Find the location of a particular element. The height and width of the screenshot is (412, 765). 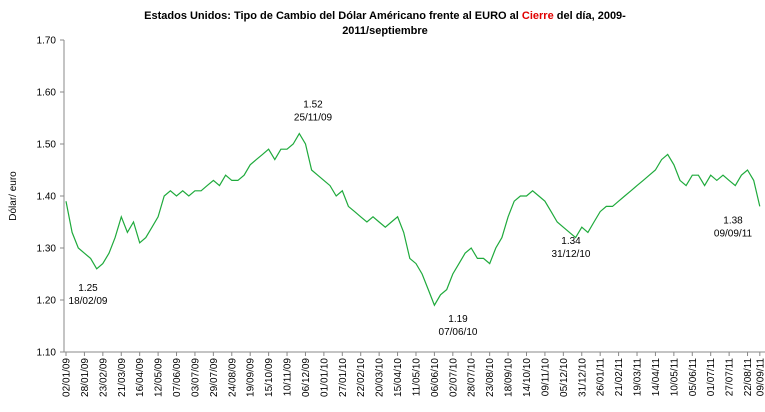

x-tick-label: 02/07/10 is located at coordinates (453, 377).